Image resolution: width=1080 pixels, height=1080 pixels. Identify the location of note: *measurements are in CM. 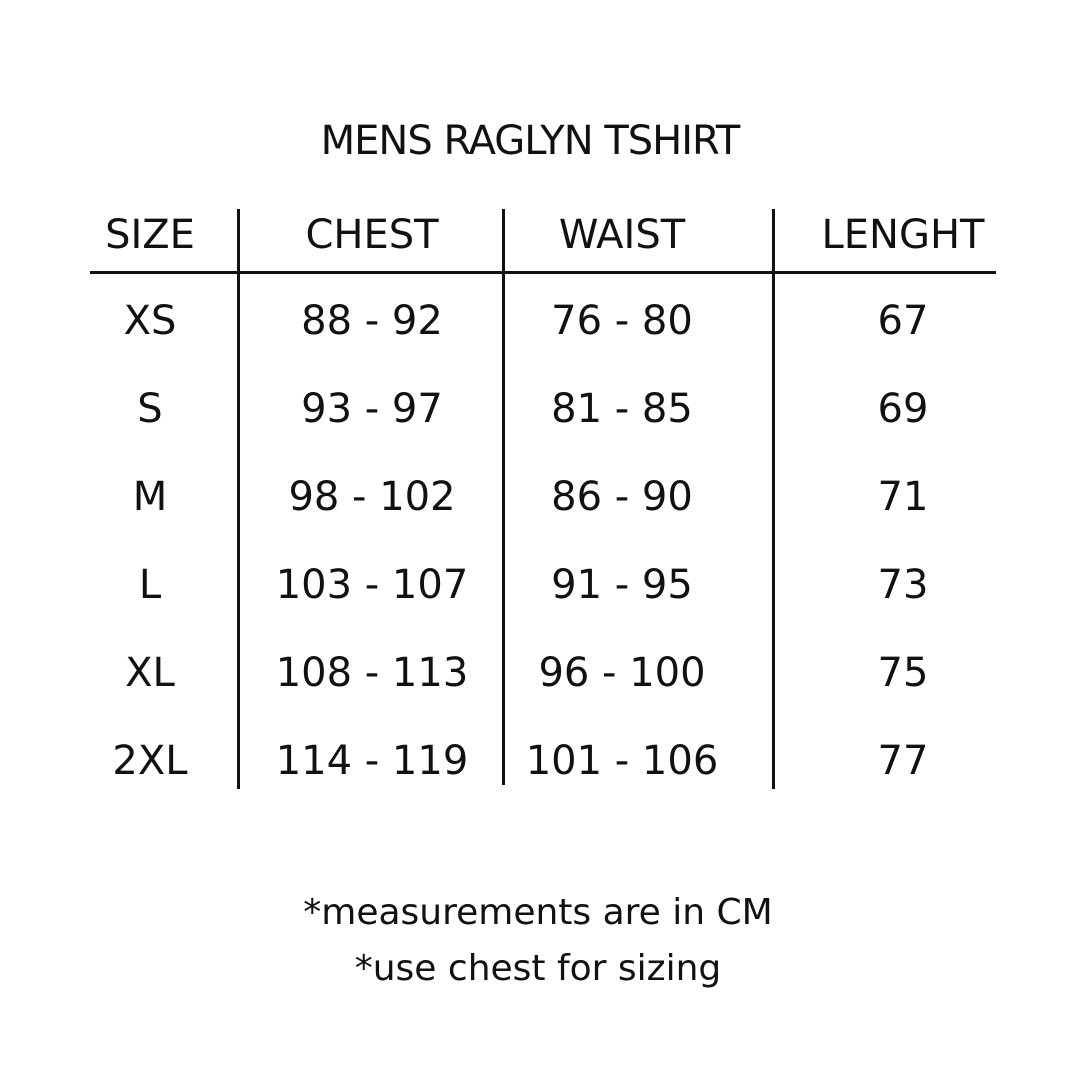
(538, 912).